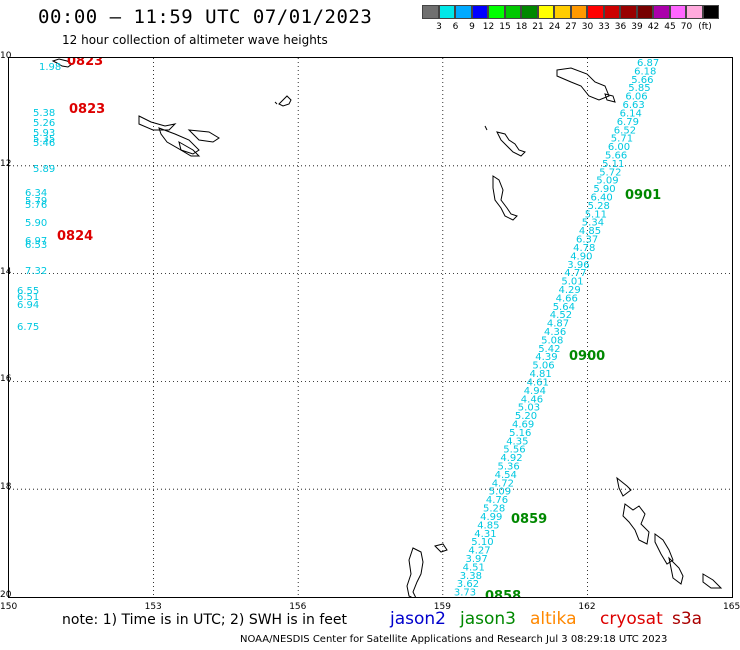  Describe the element at coordinates (28, 297) in the screenshot. I see `wave-height-value: 6.51` at that location.